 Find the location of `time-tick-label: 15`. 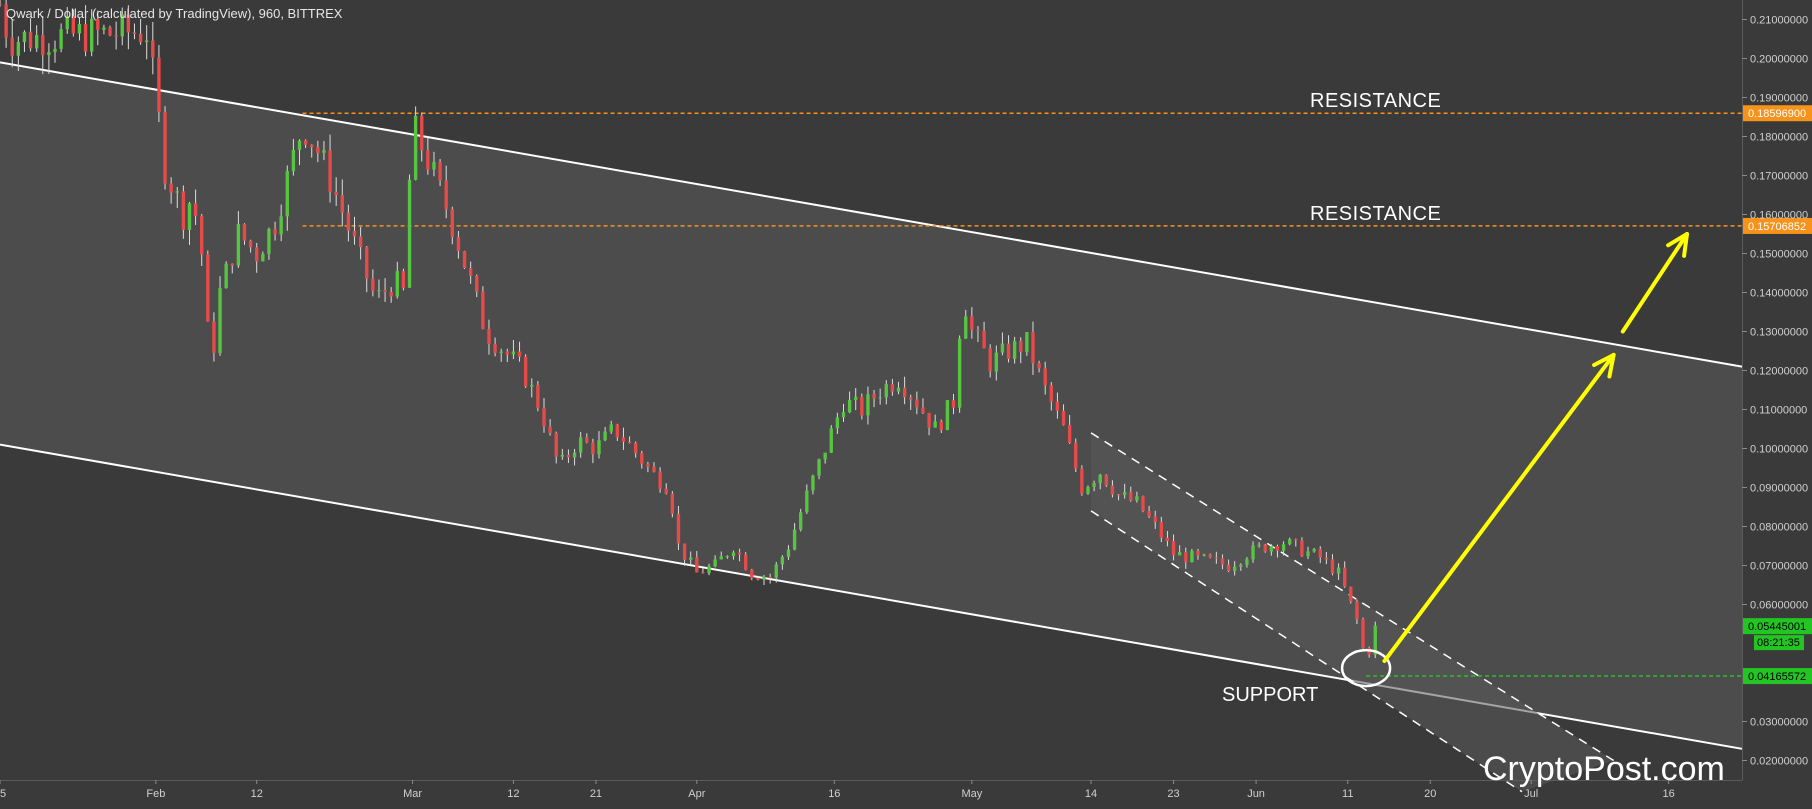

time-tick-label: 15 is located at coordinates (3, 794).